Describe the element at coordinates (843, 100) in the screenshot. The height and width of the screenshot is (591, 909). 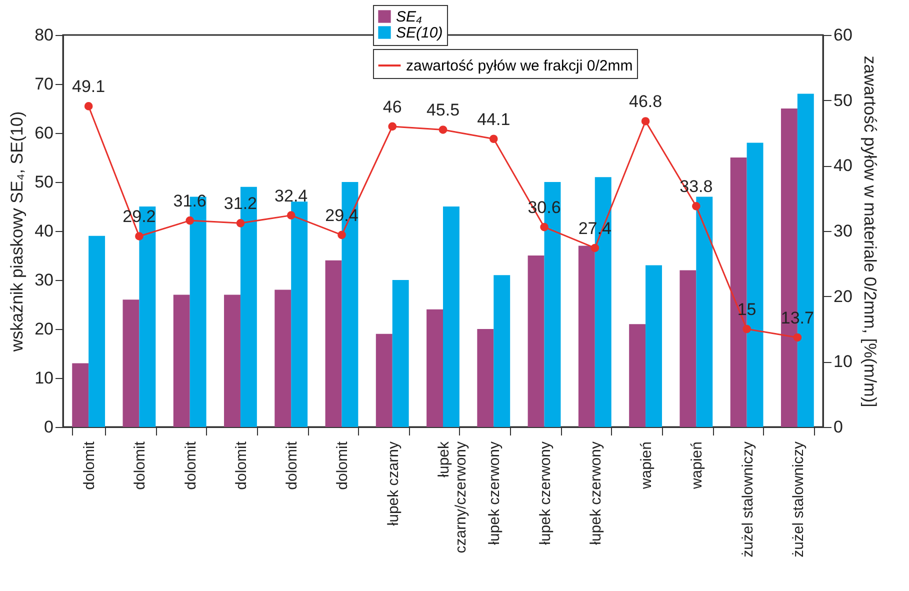
I see `y2-tick-label: 50` at that location.